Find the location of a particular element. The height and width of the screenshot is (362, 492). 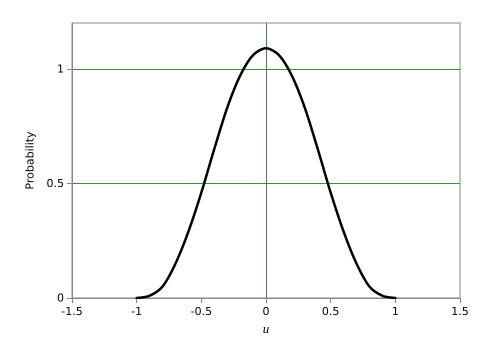

x-axis-title: u is located at coordinates (266, 328).